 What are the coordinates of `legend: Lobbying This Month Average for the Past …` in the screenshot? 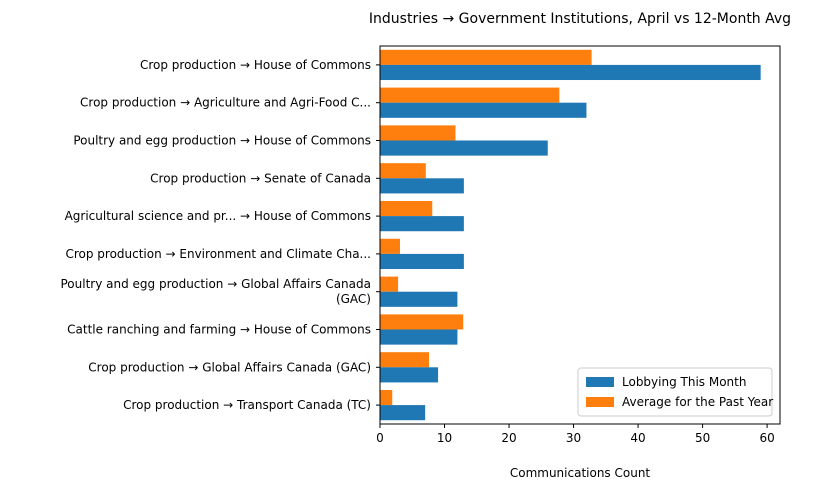 It's located at (675, 392).